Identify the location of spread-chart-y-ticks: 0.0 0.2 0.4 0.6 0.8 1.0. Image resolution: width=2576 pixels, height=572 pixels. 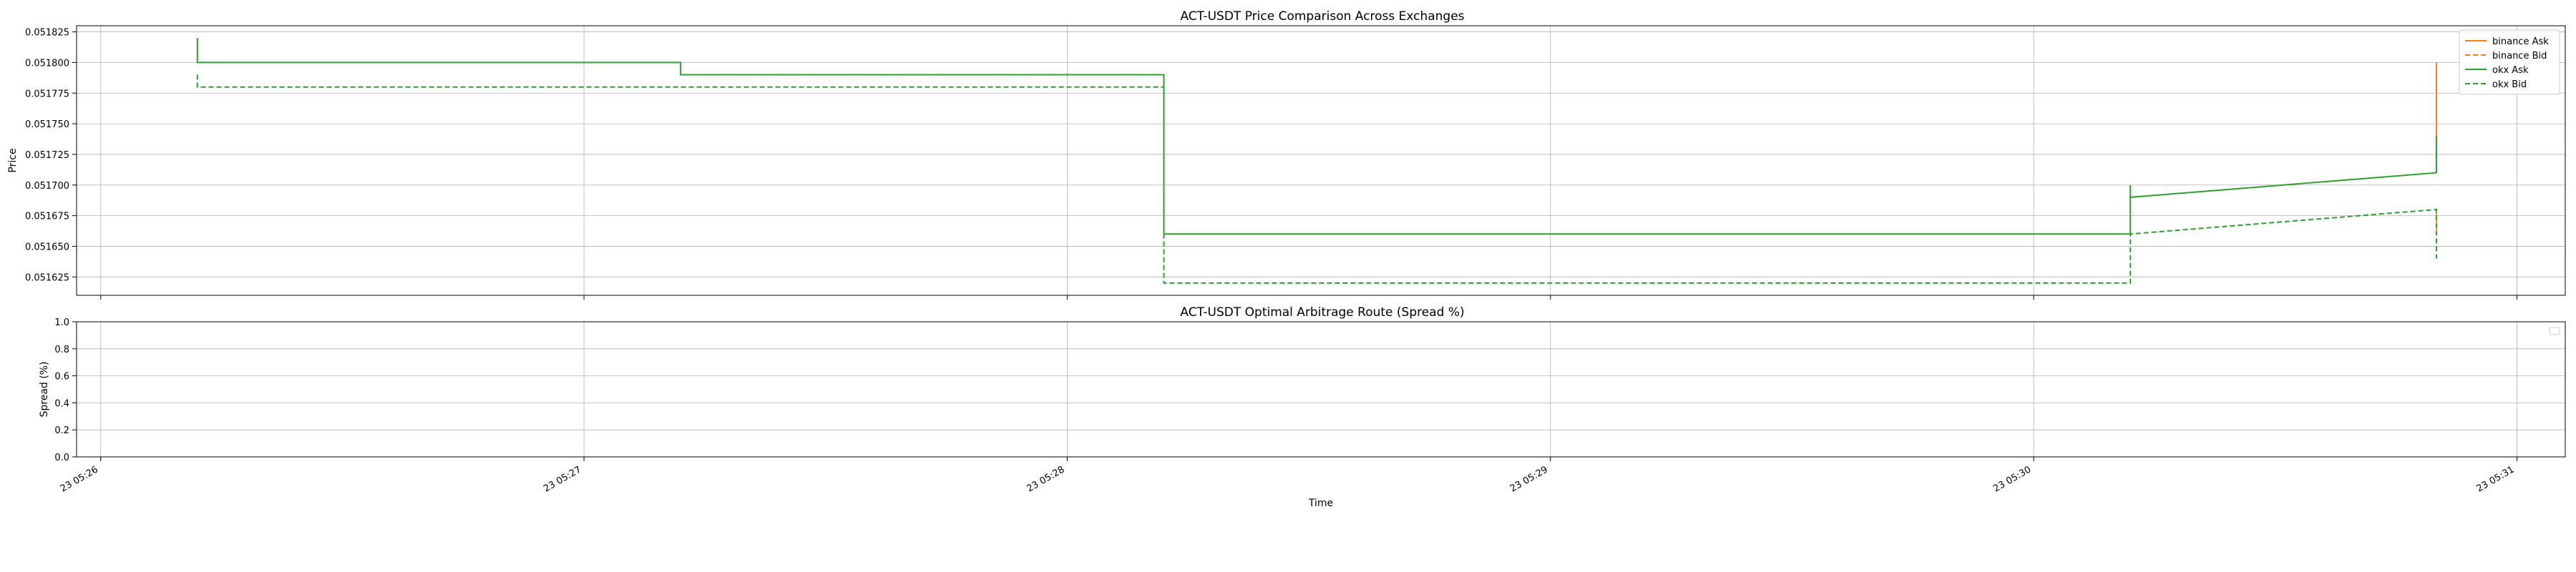
(65, 390).